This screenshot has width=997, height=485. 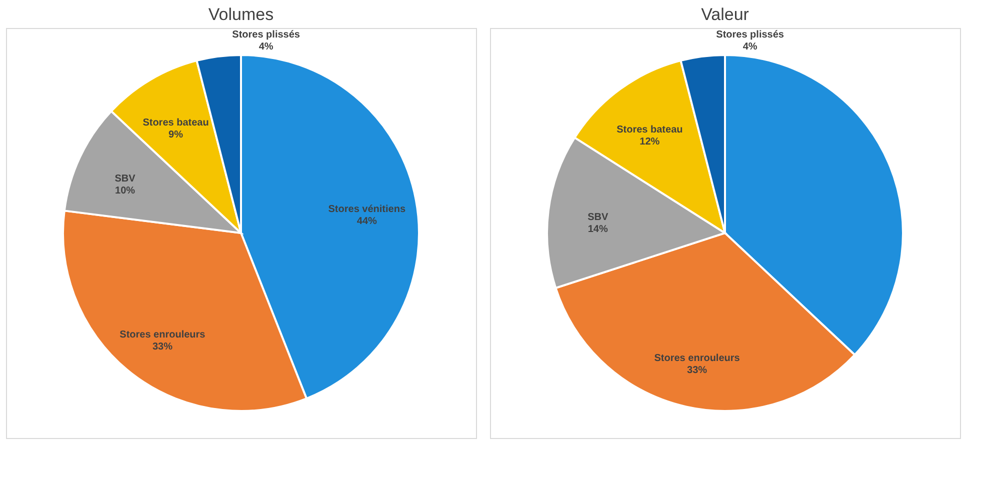 I want to click on data-label: 44%, so click(x=367, y=221).